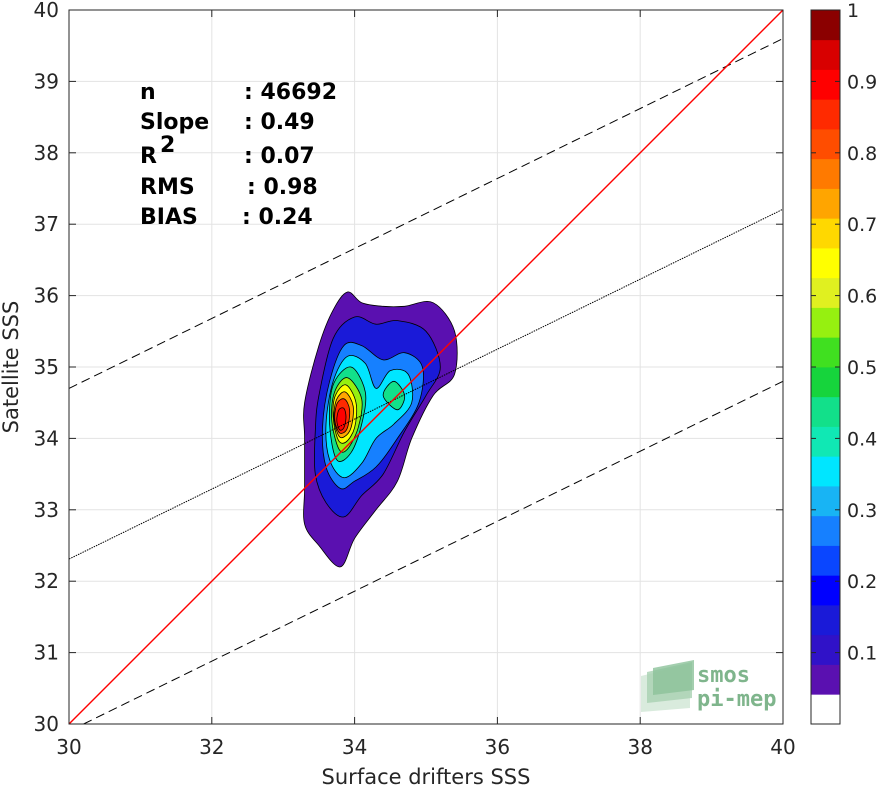 Image resolution: width=881 pixels, height=789 pixels. Describe the element at coordinates (862, 82) in the screenshot. I see `colorbar-tick-label: 0.9` at that location.